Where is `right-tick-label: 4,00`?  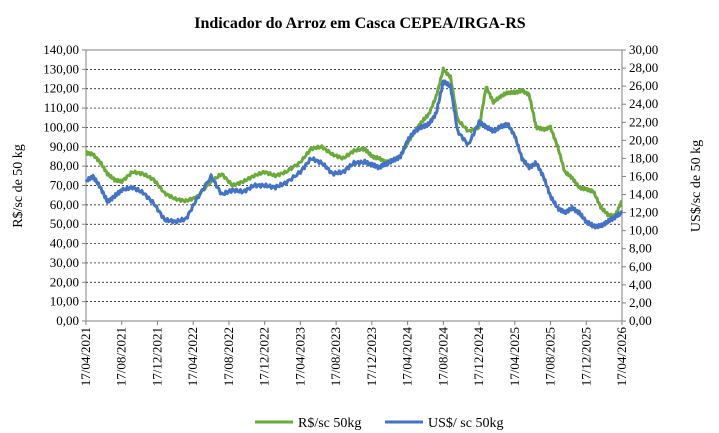
right-tick-label: 4,00 is located at coordinates (640, 284).